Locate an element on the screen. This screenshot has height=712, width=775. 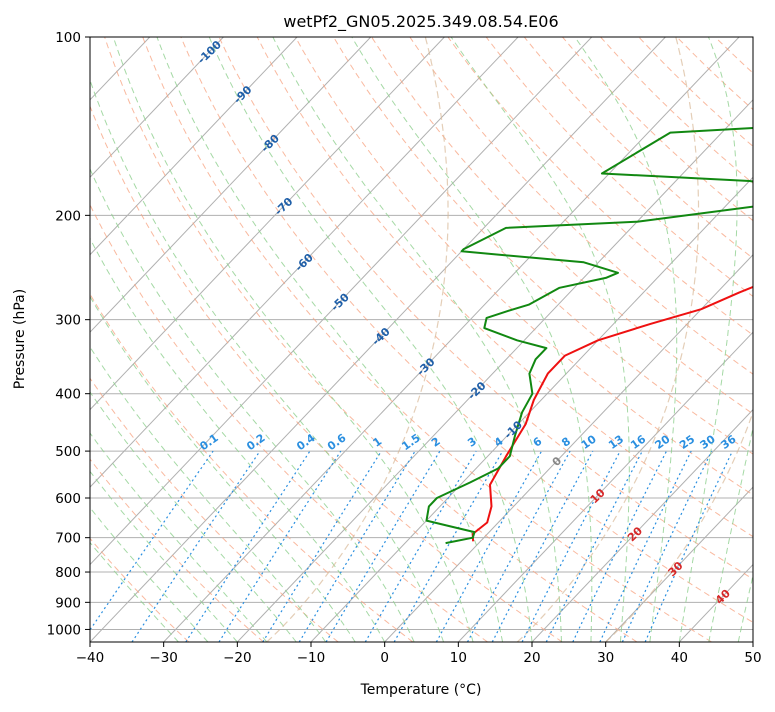
y-tick-label: 900 is located at coordinates (68, 603).